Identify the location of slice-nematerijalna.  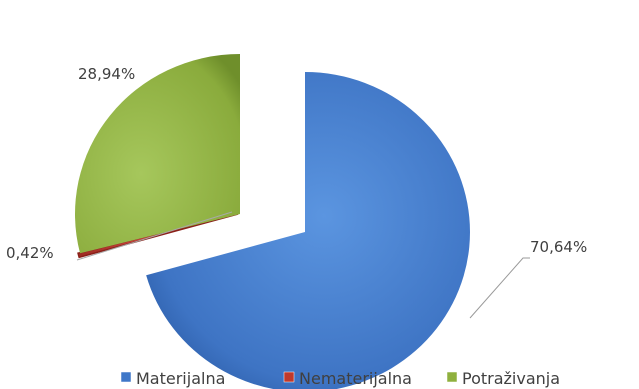
(158, 236).